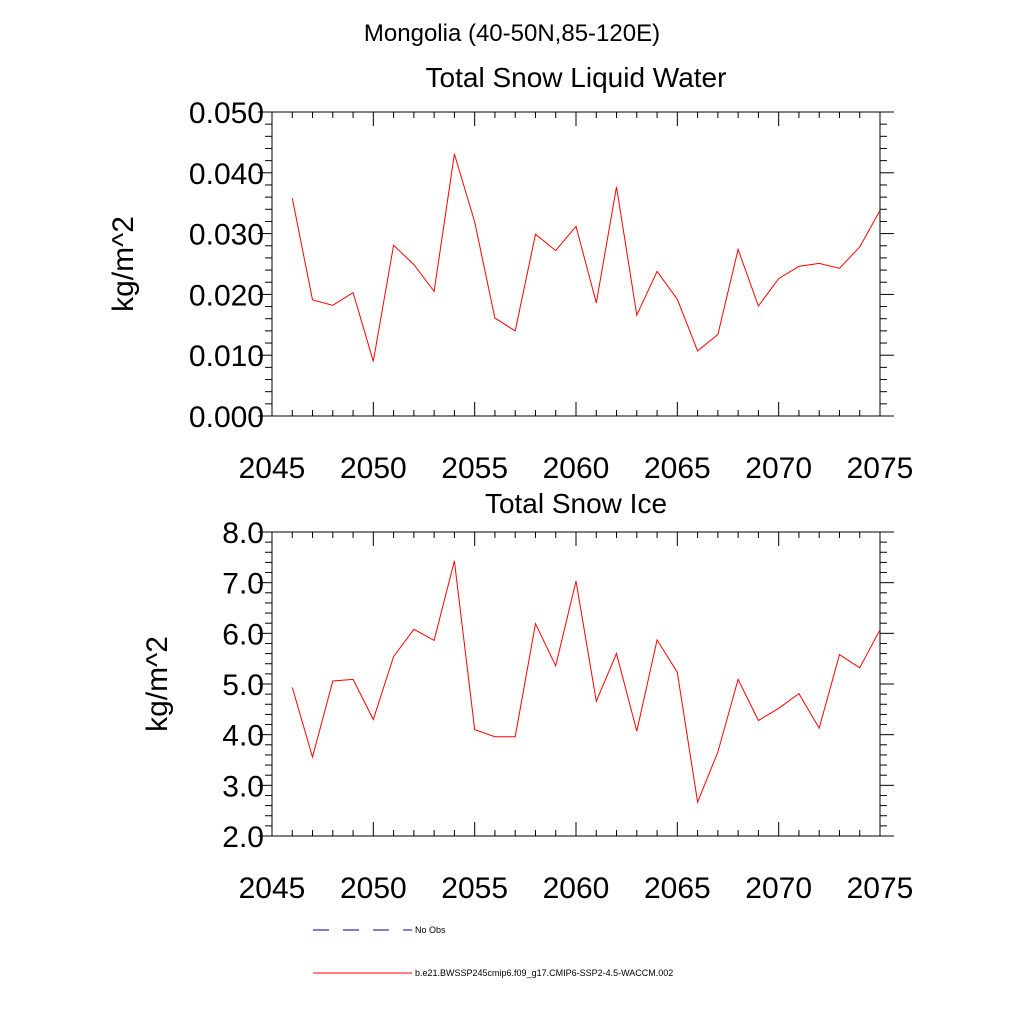 Image resolution: width=1024 pixels, height=1029 pixels. What do you see at coordinates (474, 888) in the screenshot?
I see `snow-ice-x-tick-label: 2055` at bounding box center [474, 888].